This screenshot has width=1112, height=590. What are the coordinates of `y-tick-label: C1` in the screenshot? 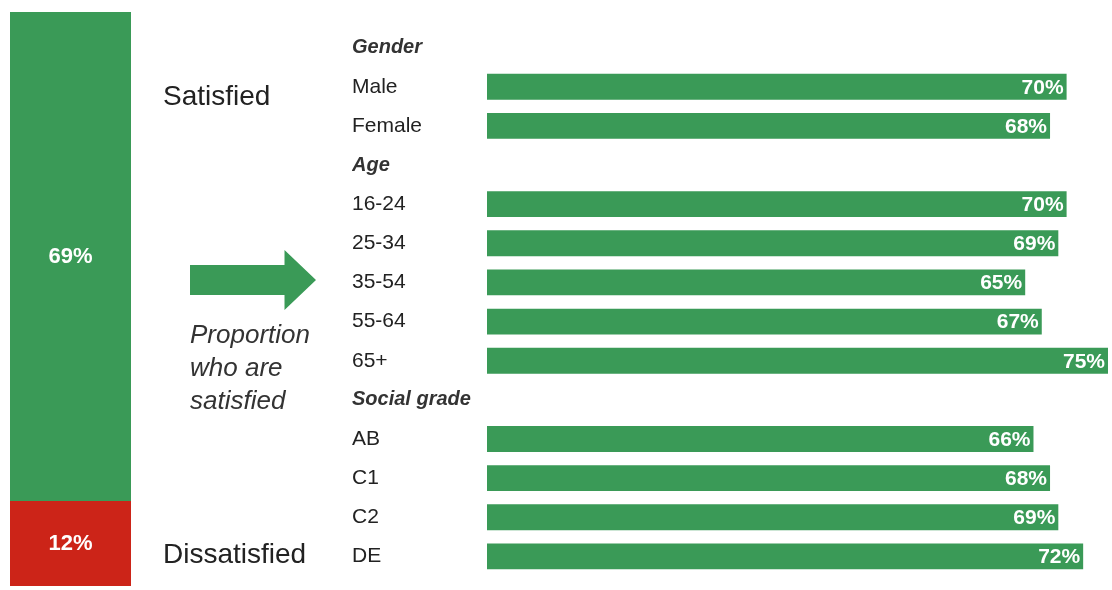 It's located at (365, 476).